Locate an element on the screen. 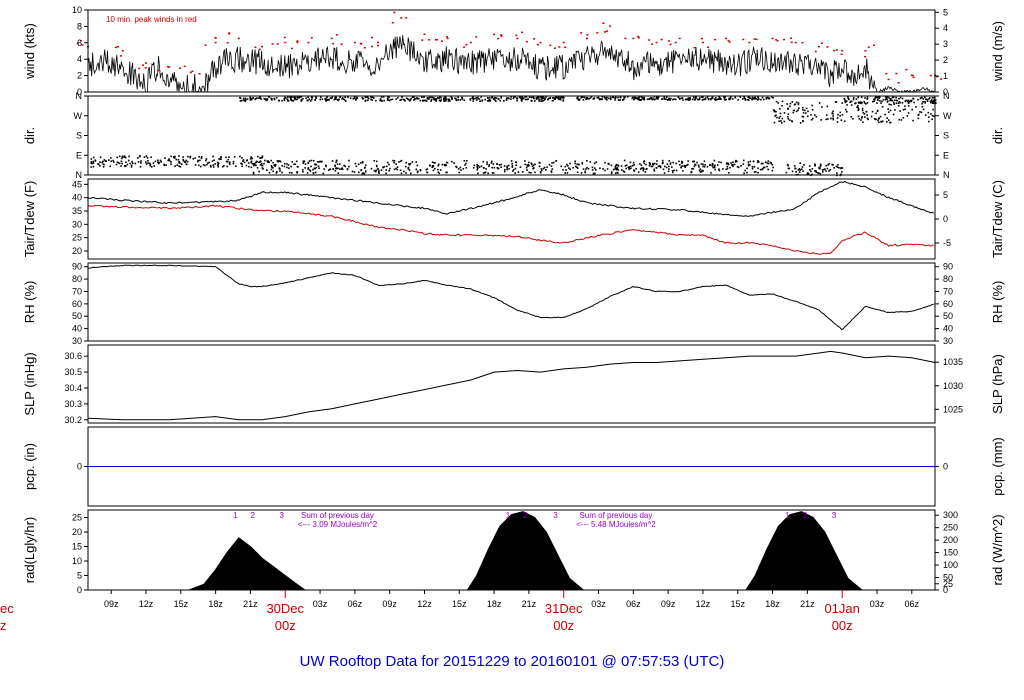 The height and width of the screenshot is (700, 1024). temp-right-tick-label: 0 is located at coordinates (945, 219).